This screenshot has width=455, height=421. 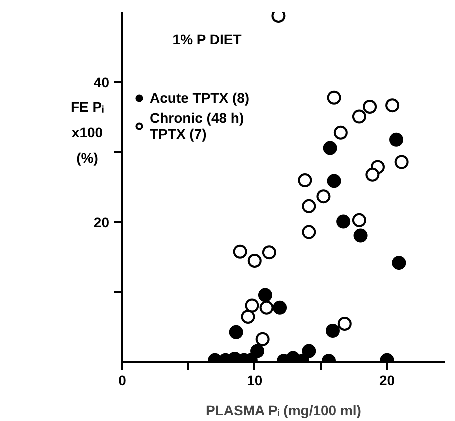 What do you see at coordinates (255, 380) in the screenshot?
I see `x-tick-label: 10` at bounding box center [255, 380].